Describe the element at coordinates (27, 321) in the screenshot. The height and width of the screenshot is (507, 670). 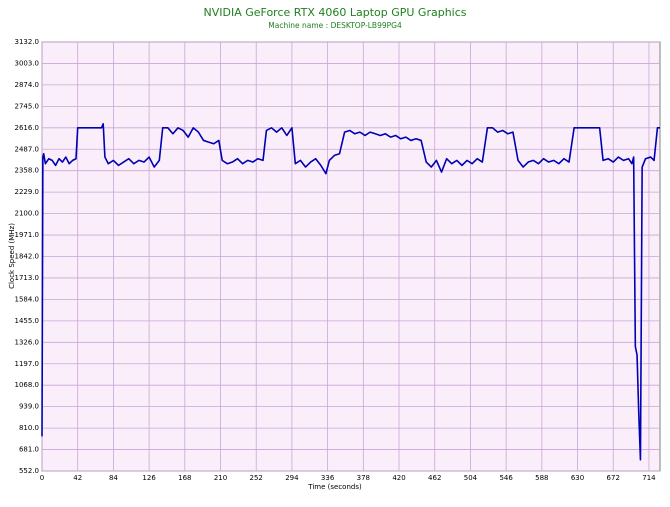
I see `y-tick-label: 1455.0` at that location.